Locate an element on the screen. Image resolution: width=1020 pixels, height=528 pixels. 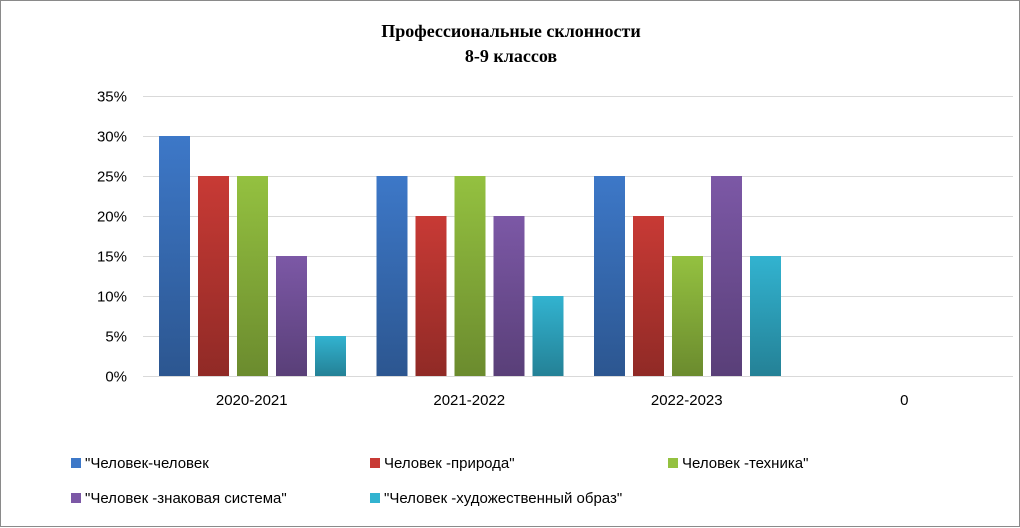
chart-title: Профессиональные склонности is located at coordinates (511, 31).